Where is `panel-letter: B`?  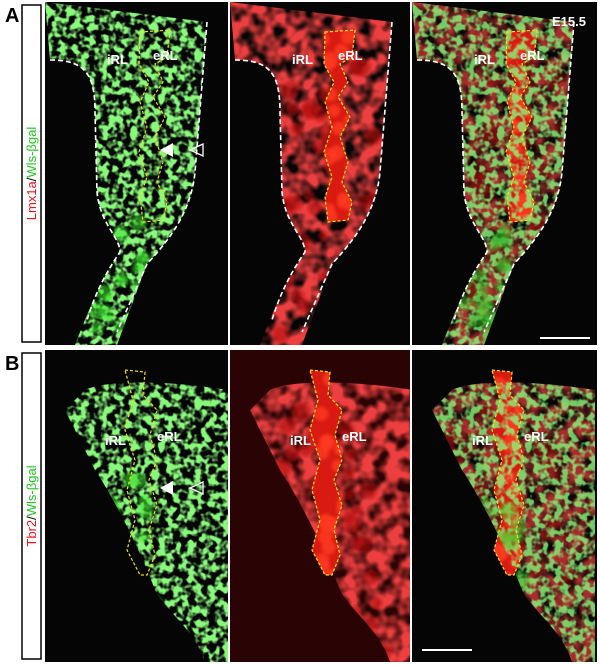 panel-letter: B is located at coordinates (12, 364).